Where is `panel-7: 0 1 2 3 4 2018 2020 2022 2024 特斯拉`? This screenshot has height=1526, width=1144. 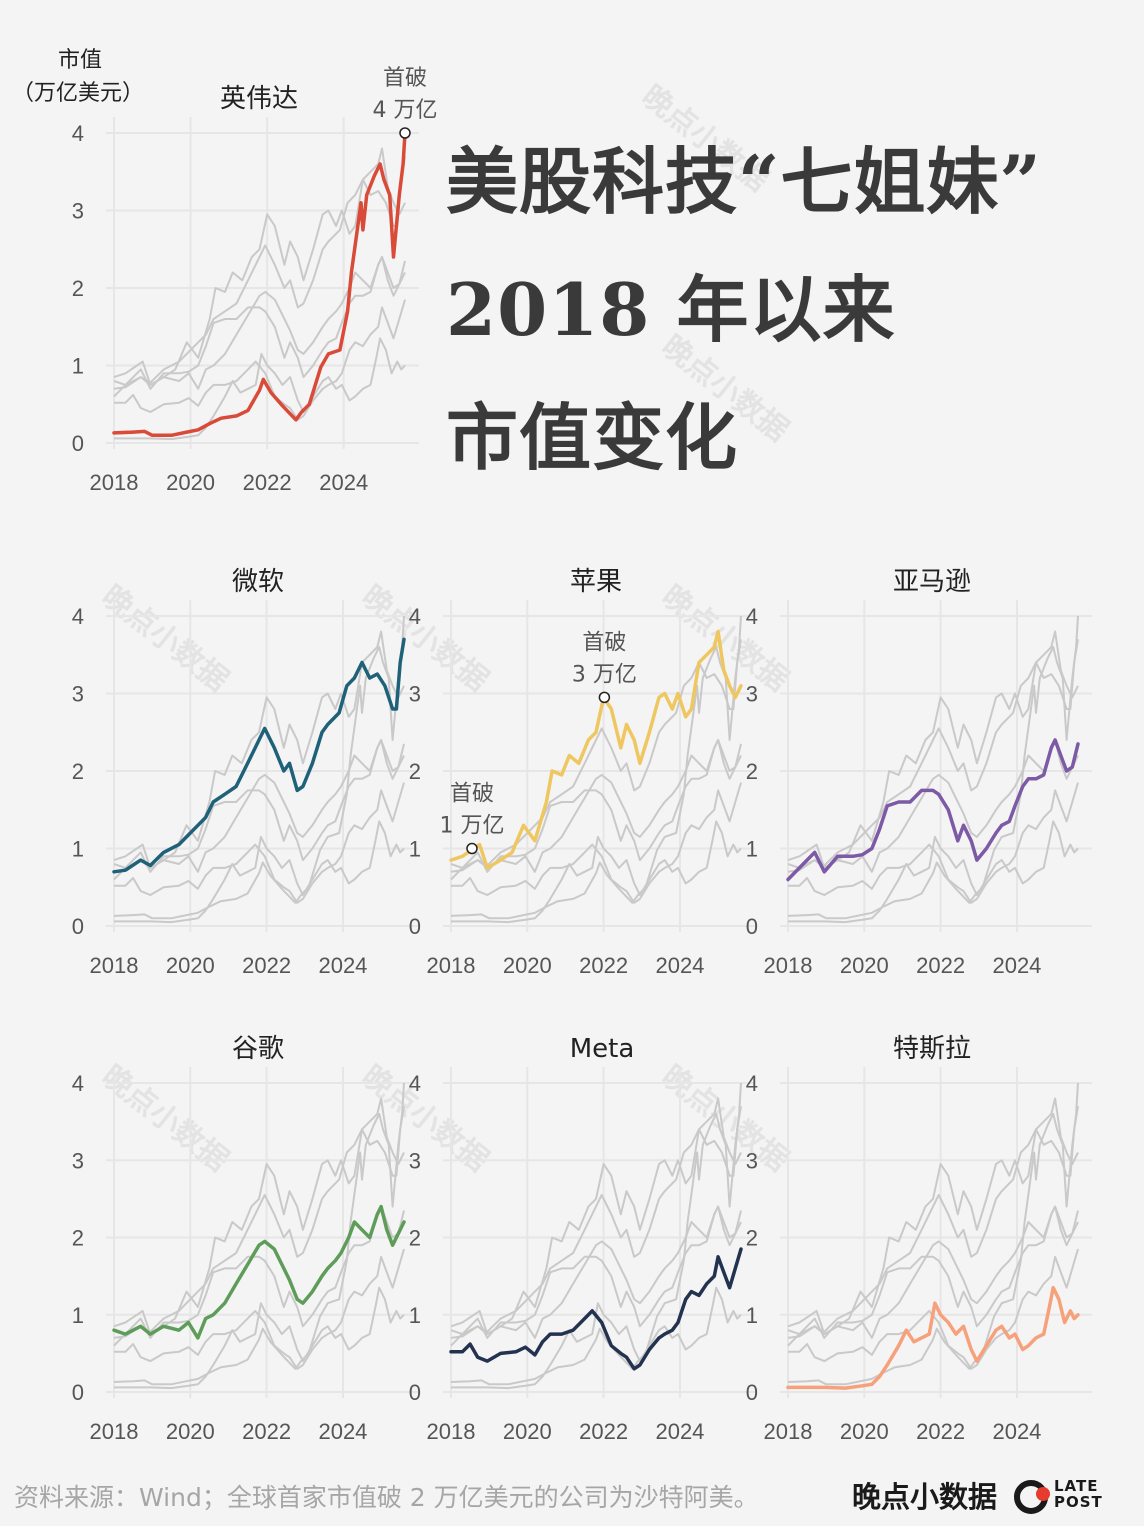 panel-7: 0 1 2 3 4 2018 2020 2022 2024 特斯拉 is located at coordinates (919, 1239).